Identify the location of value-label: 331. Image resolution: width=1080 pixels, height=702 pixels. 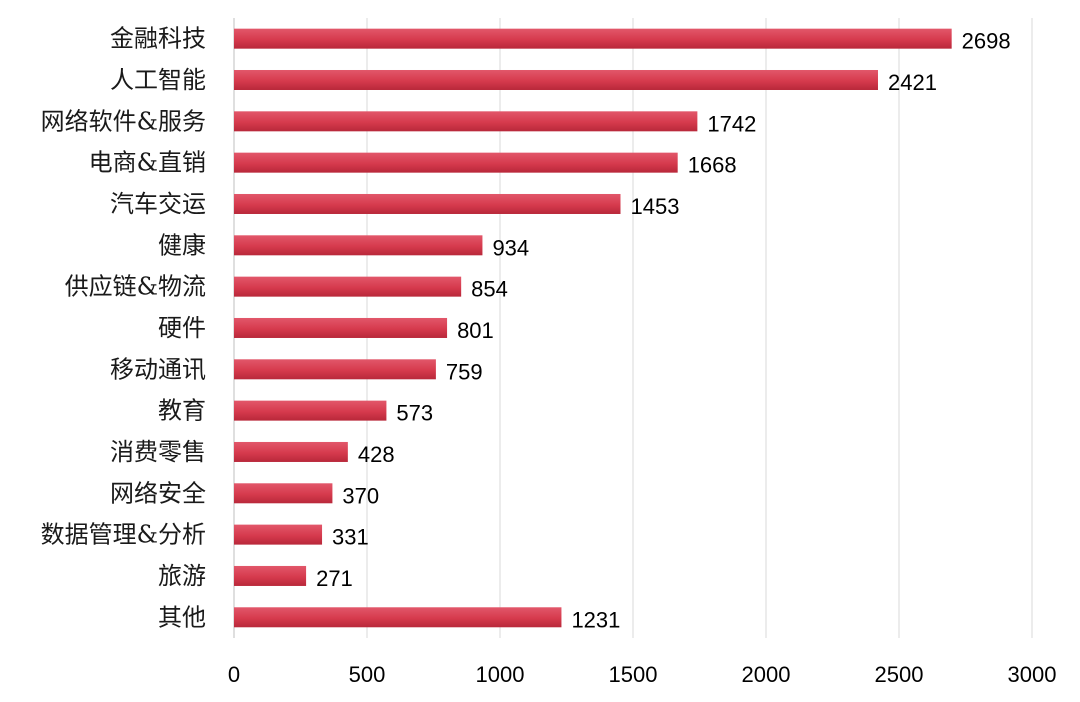
(350, 537).